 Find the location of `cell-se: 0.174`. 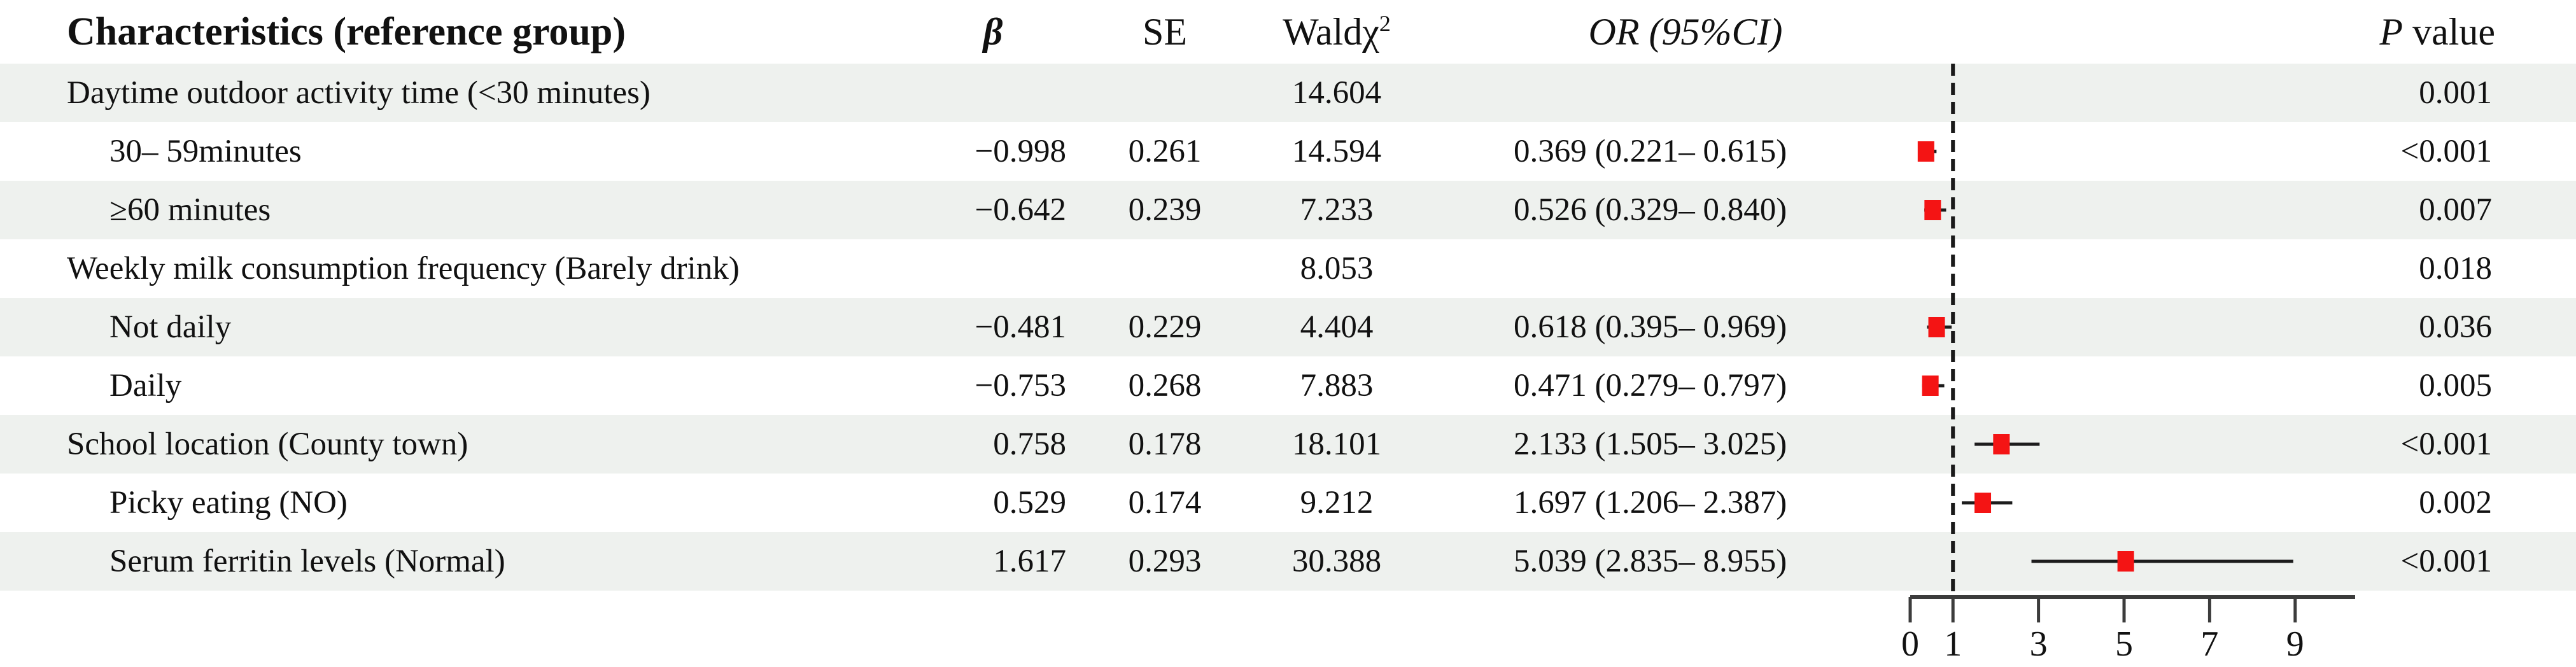

cell-se: 0.174 is located at coordinates (1165, 503).